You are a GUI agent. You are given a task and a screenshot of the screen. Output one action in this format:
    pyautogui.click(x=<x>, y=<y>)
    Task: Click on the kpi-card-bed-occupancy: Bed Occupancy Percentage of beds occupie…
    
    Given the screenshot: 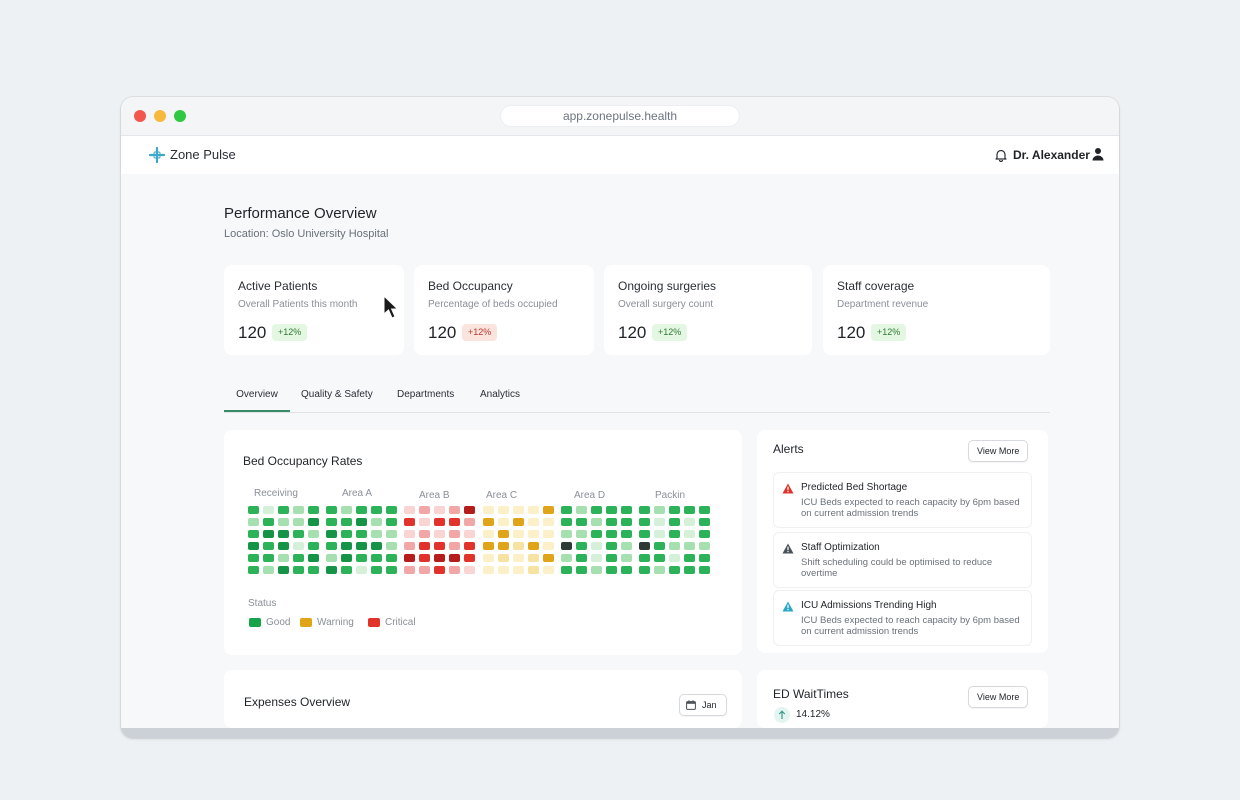 What is the action you would take?
    pyautogui.click(x=504, y=310)
    